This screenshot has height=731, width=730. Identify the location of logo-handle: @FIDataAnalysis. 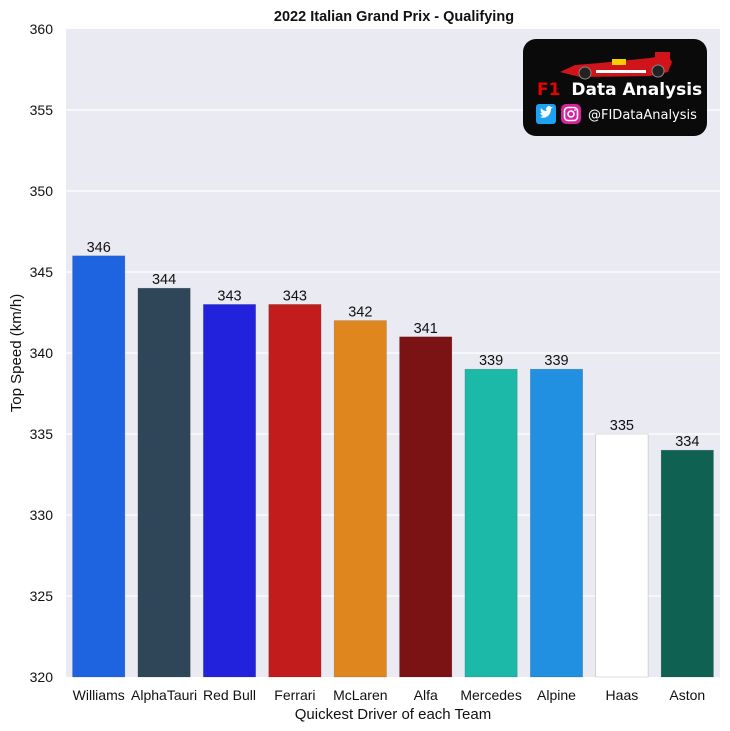
(642, 115).